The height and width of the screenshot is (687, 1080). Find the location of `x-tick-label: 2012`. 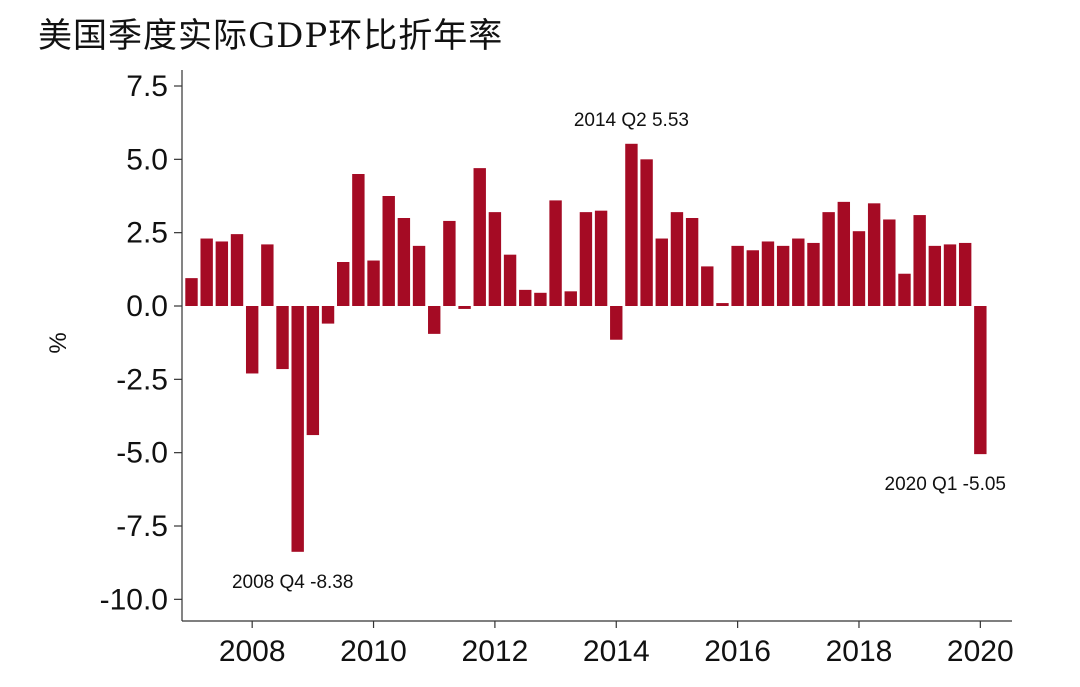

x-tick-label: 2012 is located at coordinates (495, 651).